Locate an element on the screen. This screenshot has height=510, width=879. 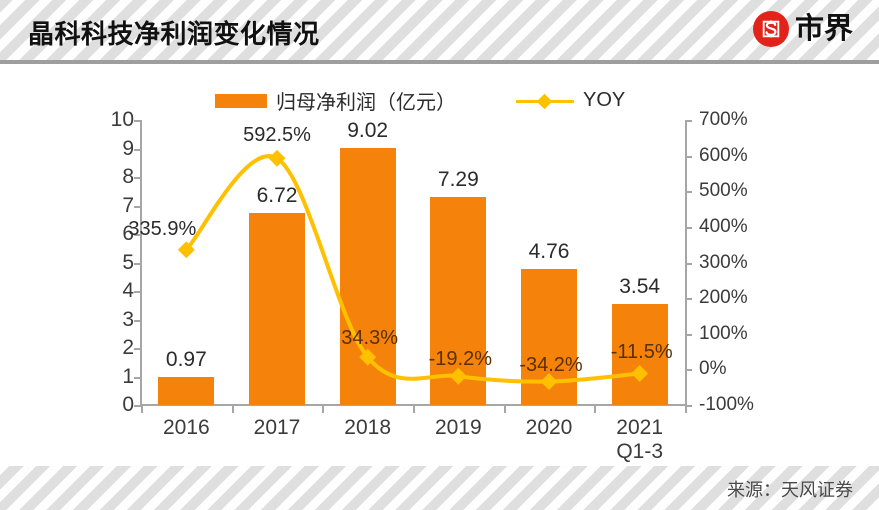
y-tick-label-left: 10 is located at coordinates (122, 119).